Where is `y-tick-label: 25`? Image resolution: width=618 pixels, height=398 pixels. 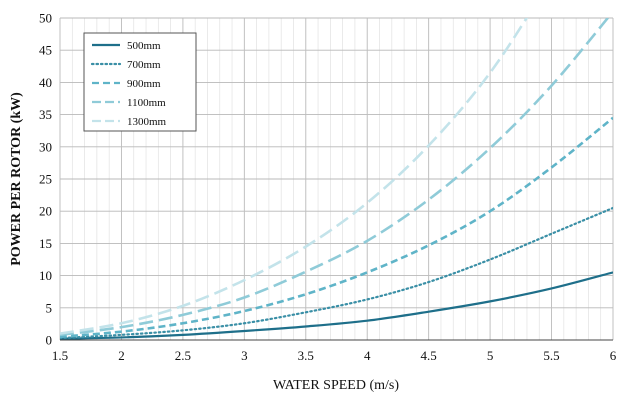 y-tick-label: 25 is located at coordinates (45, 179).